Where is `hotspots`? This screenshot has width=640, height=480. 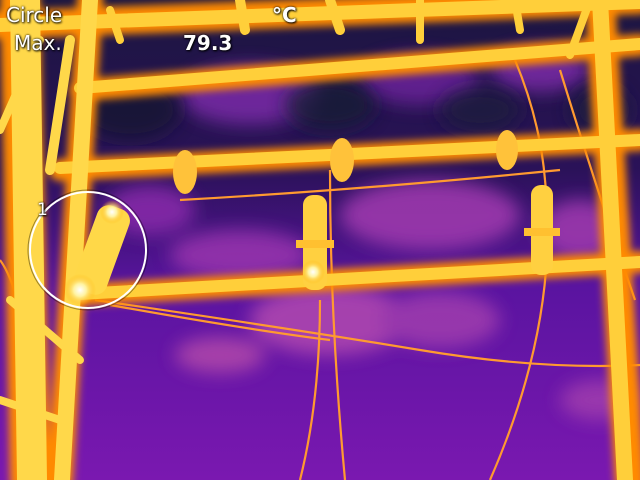 hotspots is located at coordinates (194, 253).